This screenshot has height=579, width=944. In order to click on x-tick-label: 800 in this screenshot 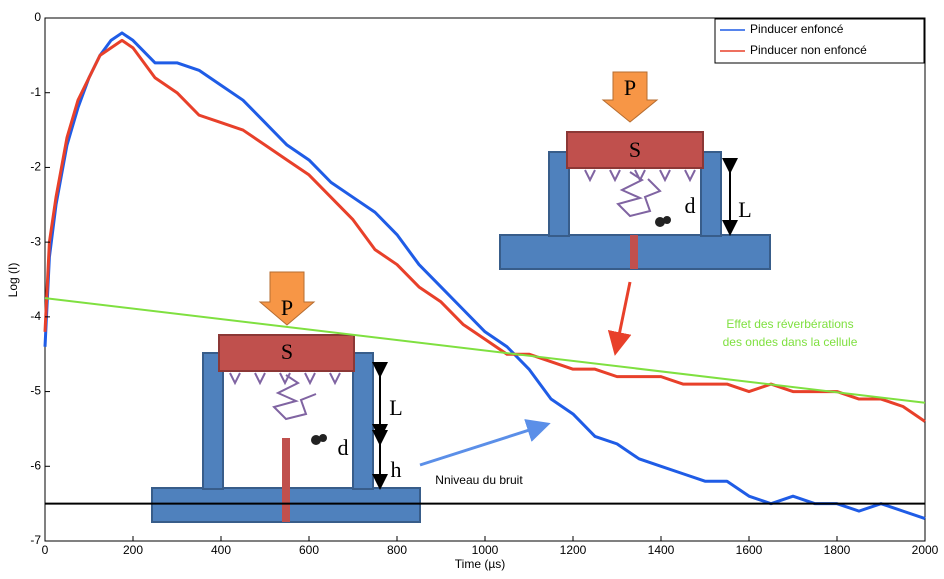, I will do `click(397, 550)`.